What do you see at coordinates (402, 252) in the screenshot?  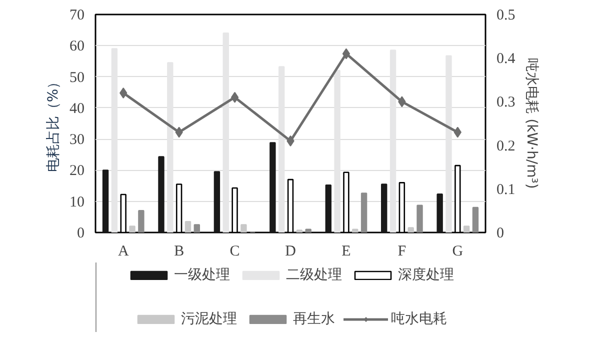 I see `x-tick-label: F` at bounding box center [402, 252].